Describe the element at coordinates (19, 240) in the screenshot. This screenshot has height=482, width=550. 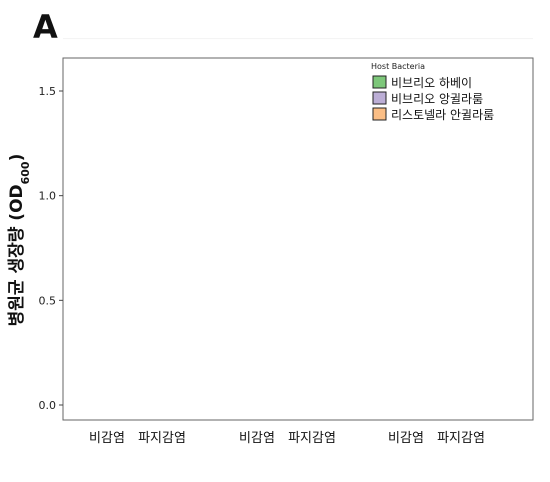
I see `y-axis-label: 병원균 생장량 (OD600)` at that location.